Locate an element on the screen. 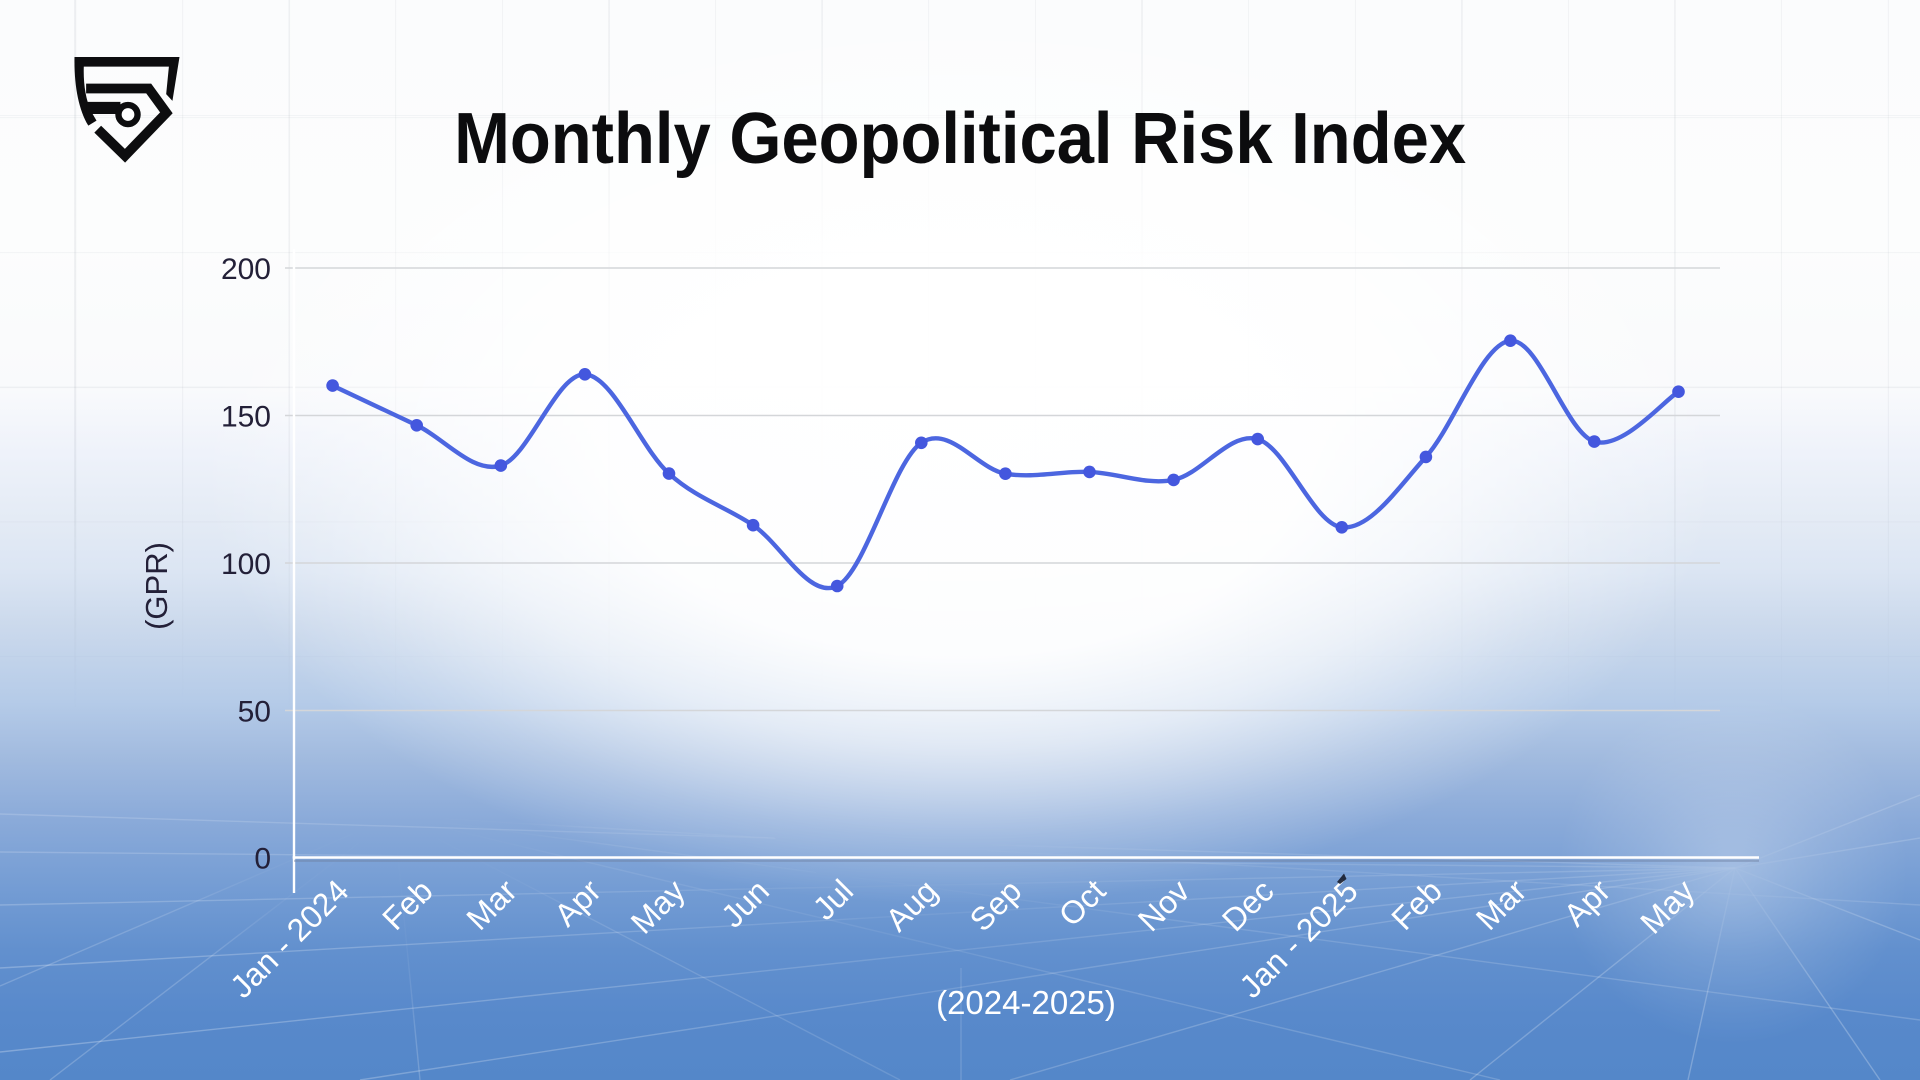 The height and width of the screenshot is (1080, 1920). svg-text: (2024-2025) is located at coordinates (1026, 1002).